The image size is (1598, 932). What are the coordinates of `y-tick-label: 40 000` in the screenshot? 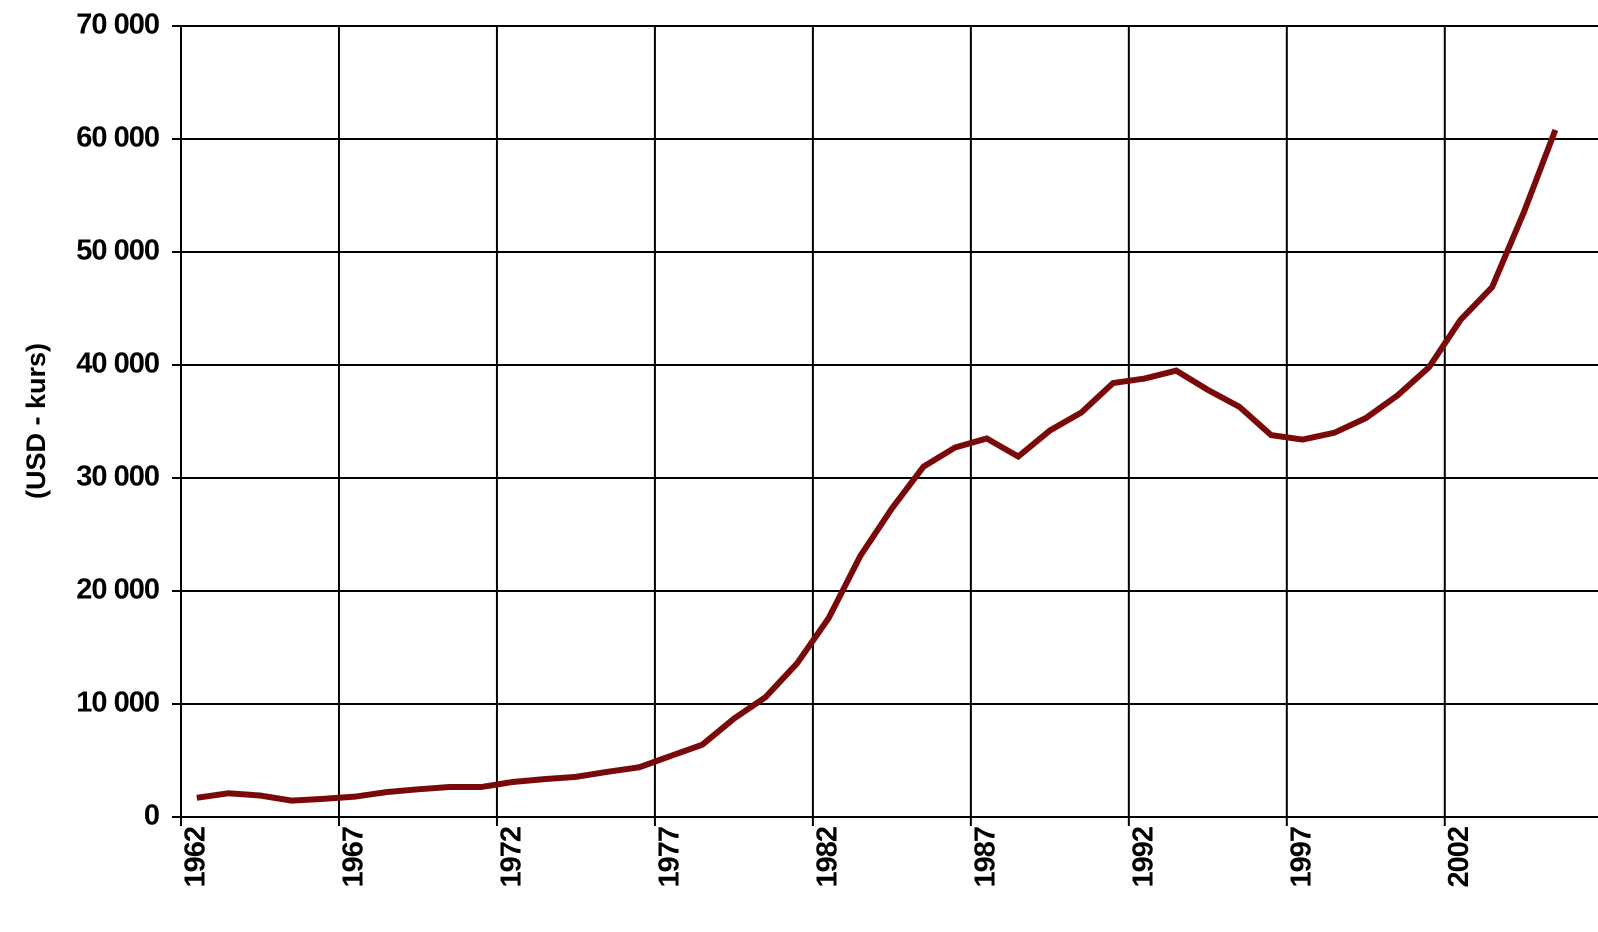 It's located at (117, 364).